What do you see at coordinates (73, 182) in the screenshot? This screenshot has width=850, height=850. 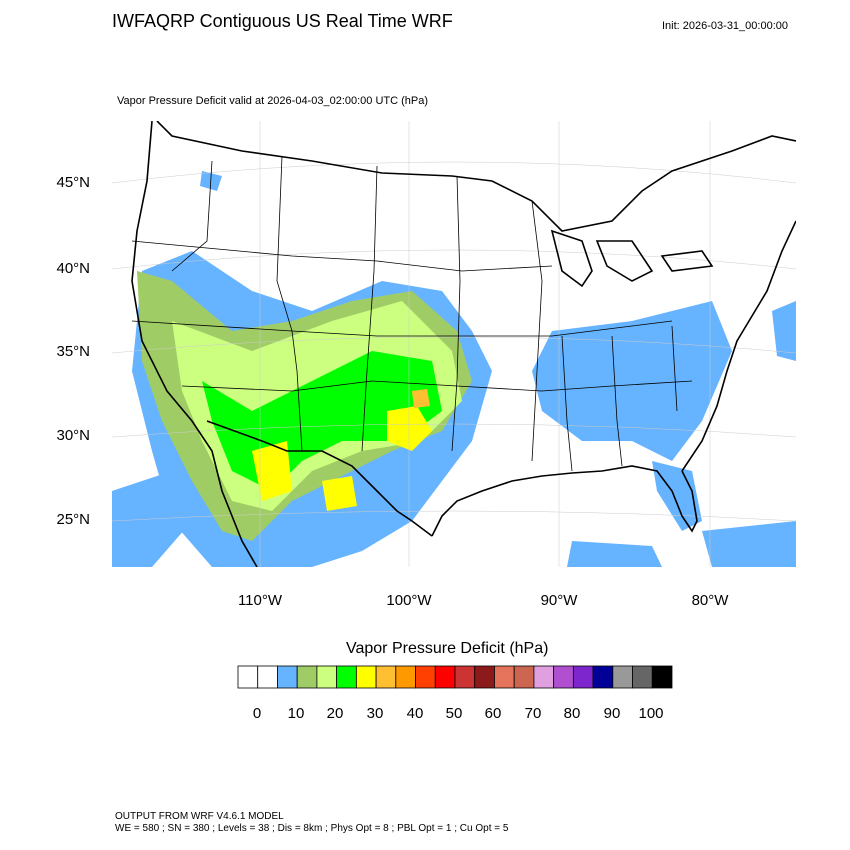 I see `lat-label-45: 45°N` at bounding box center [73, 182].